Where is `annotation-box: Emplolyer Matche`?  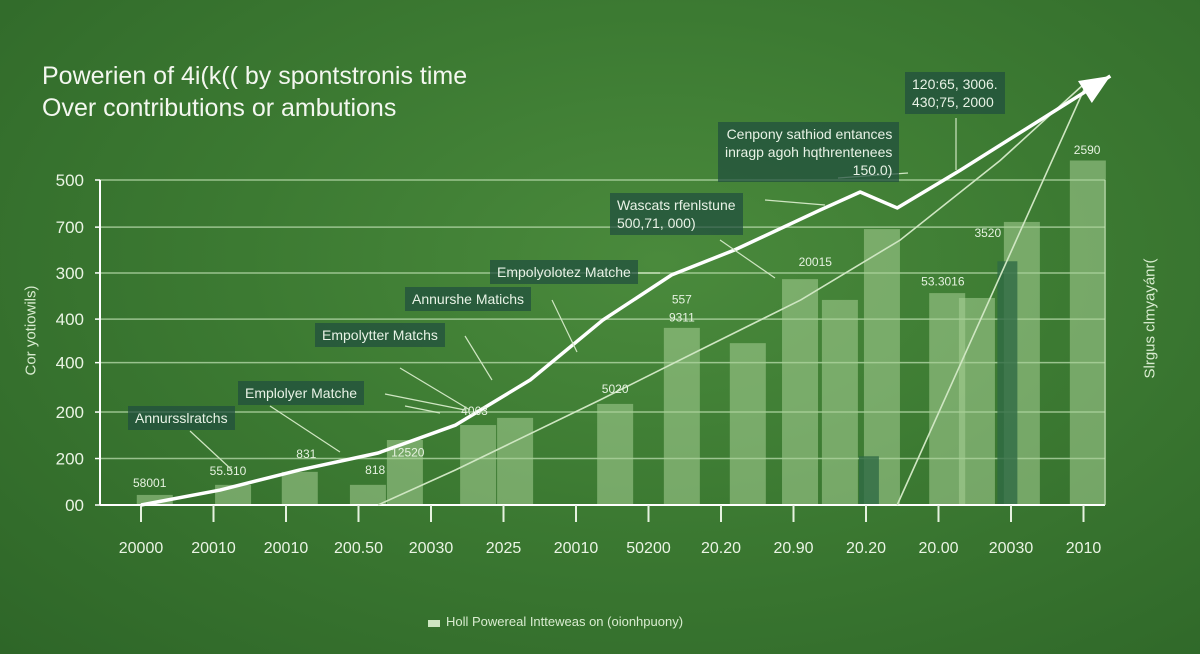 annotation-box: Emplolyer Matche is located at coordinates (301, 393).